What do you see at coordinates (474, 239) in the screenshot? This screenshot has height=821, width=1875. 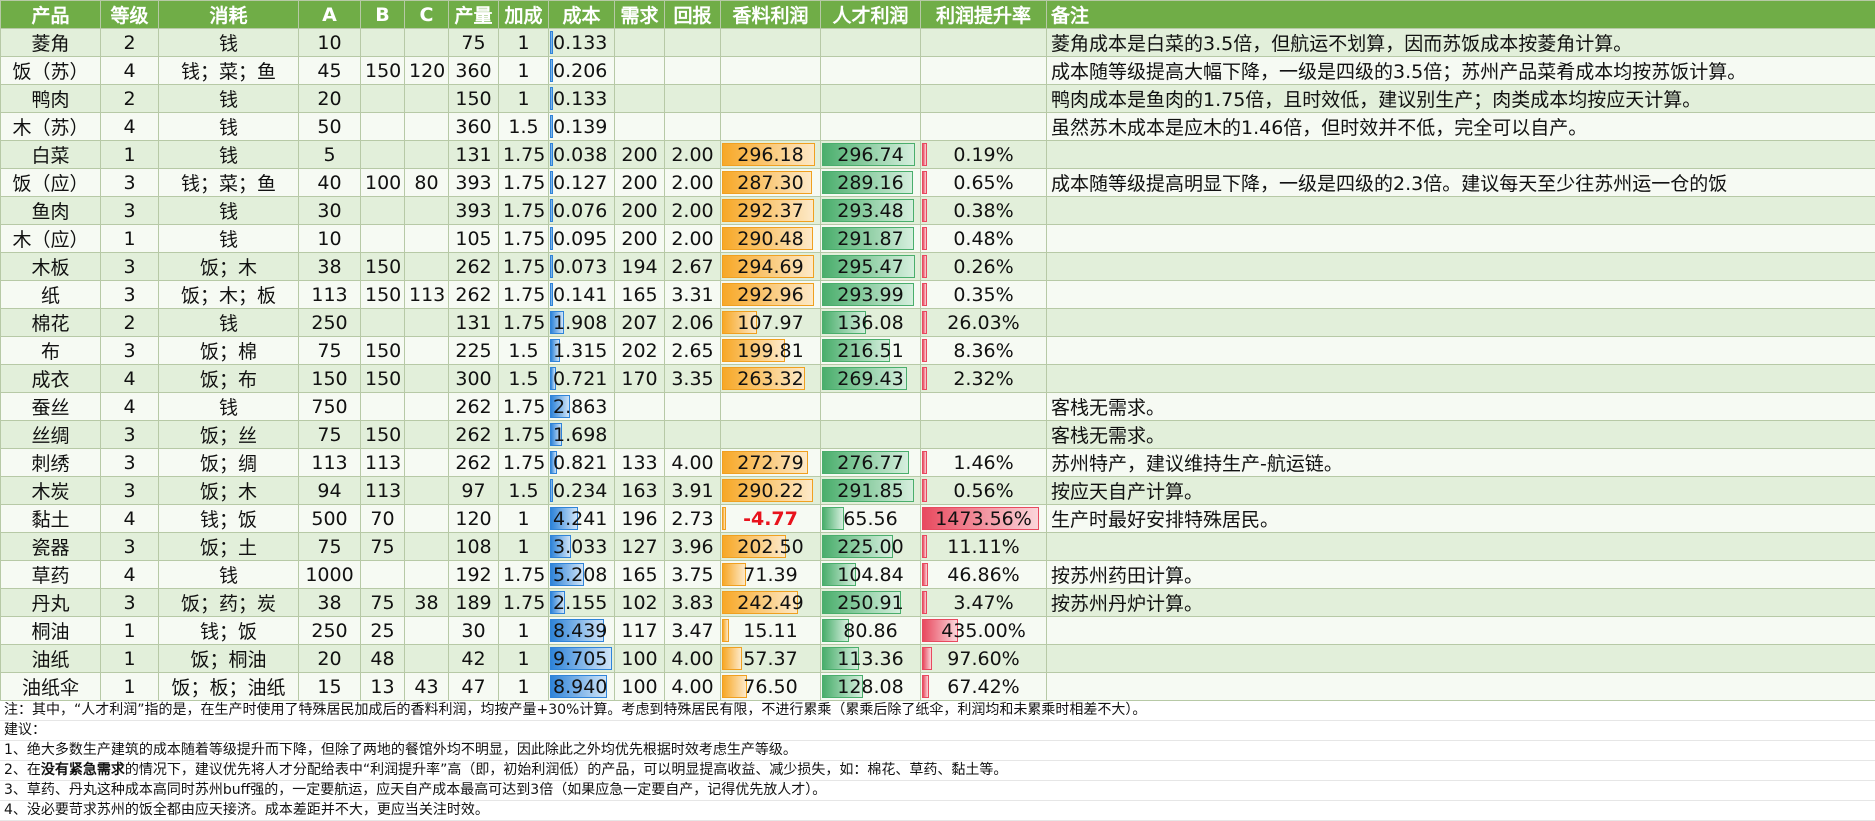 I see `cell-output: 105` at bounding box center [474, 239].